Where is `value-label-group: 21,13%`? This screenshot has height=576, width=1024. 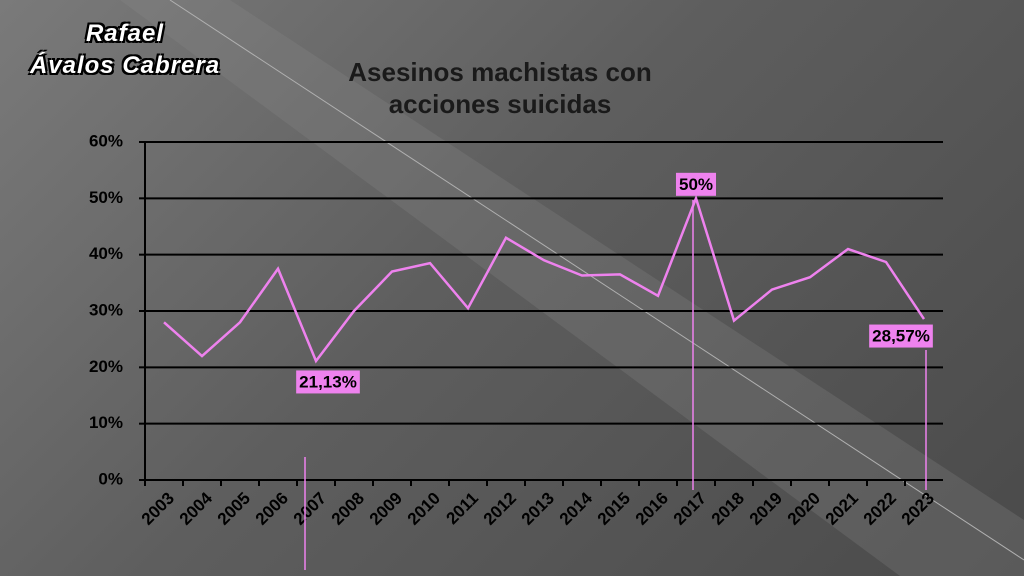 value-label-group: 21,13% is located at coordinates (328, 382).